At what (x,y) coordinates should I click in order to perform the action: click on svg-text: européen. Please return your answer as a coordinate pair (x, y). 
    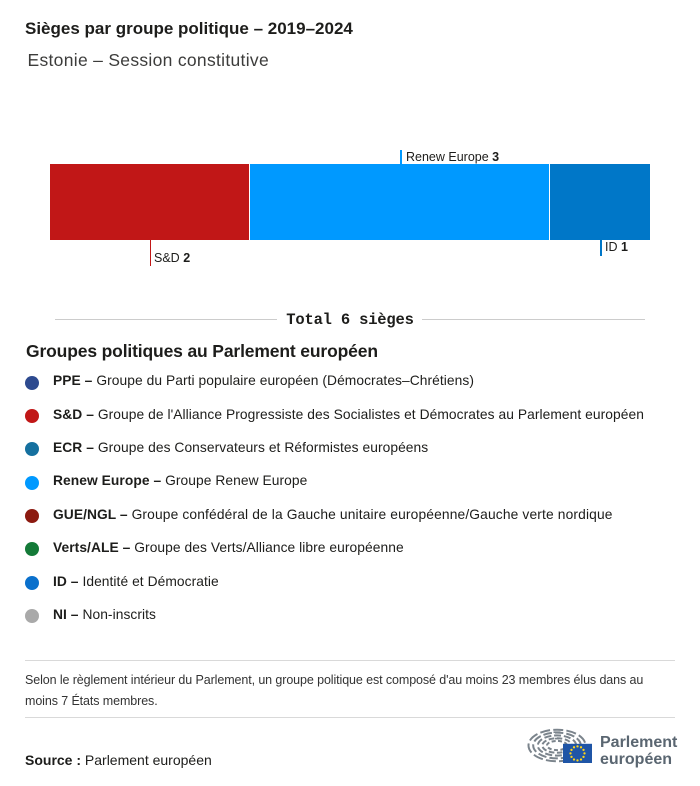
    Looking at the image, I should click on (636, 759).